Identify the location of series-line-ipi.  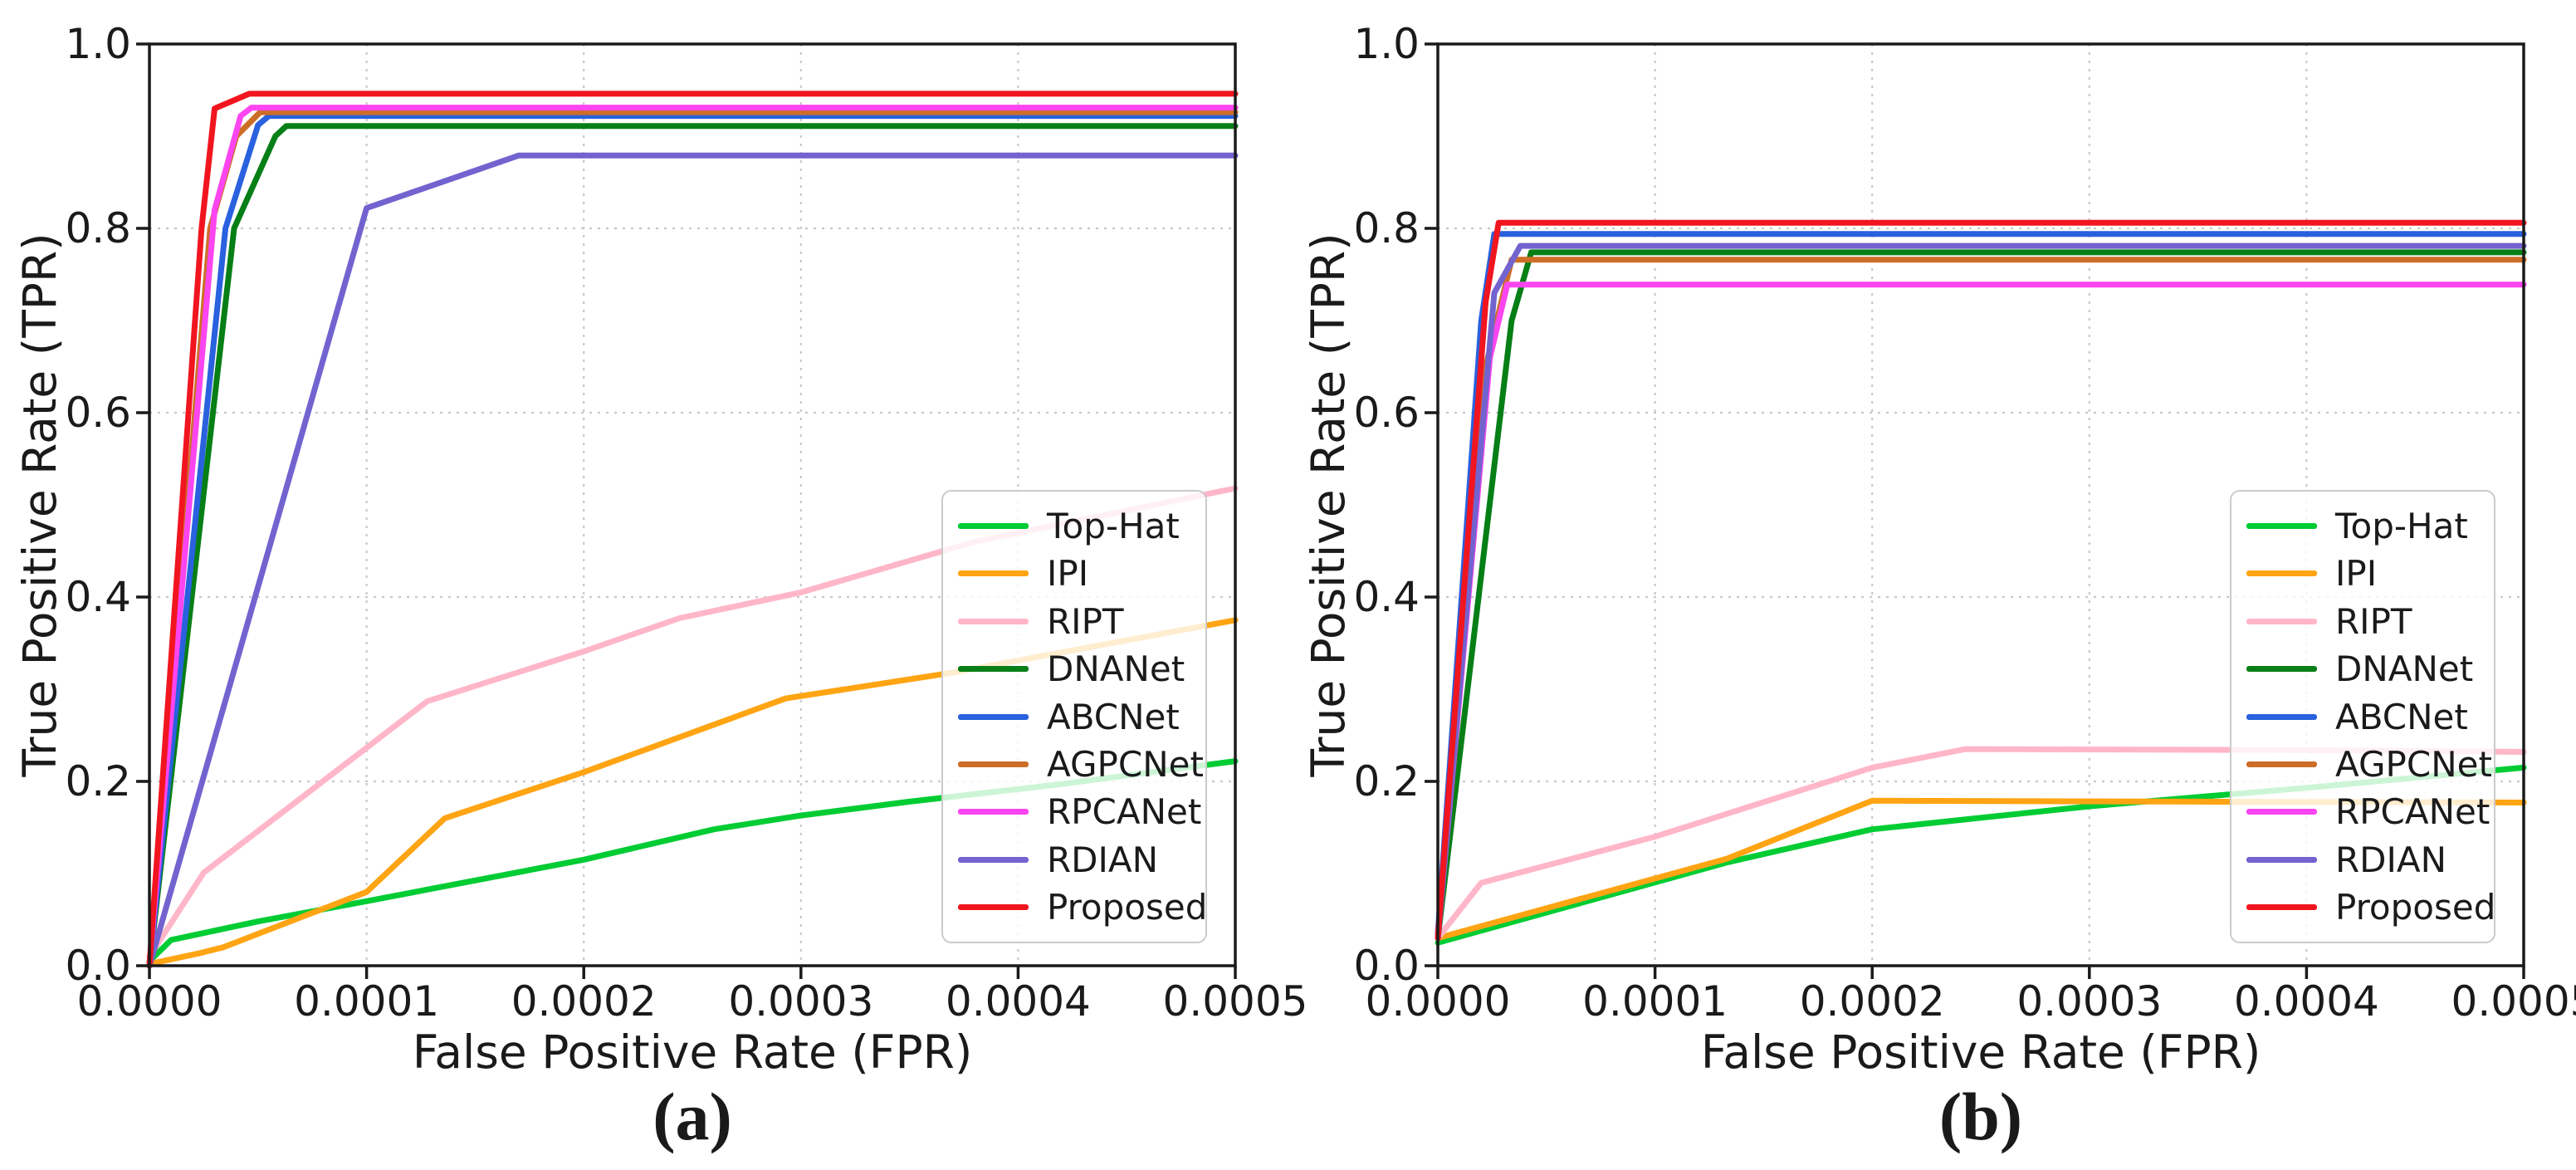
(692, 792).